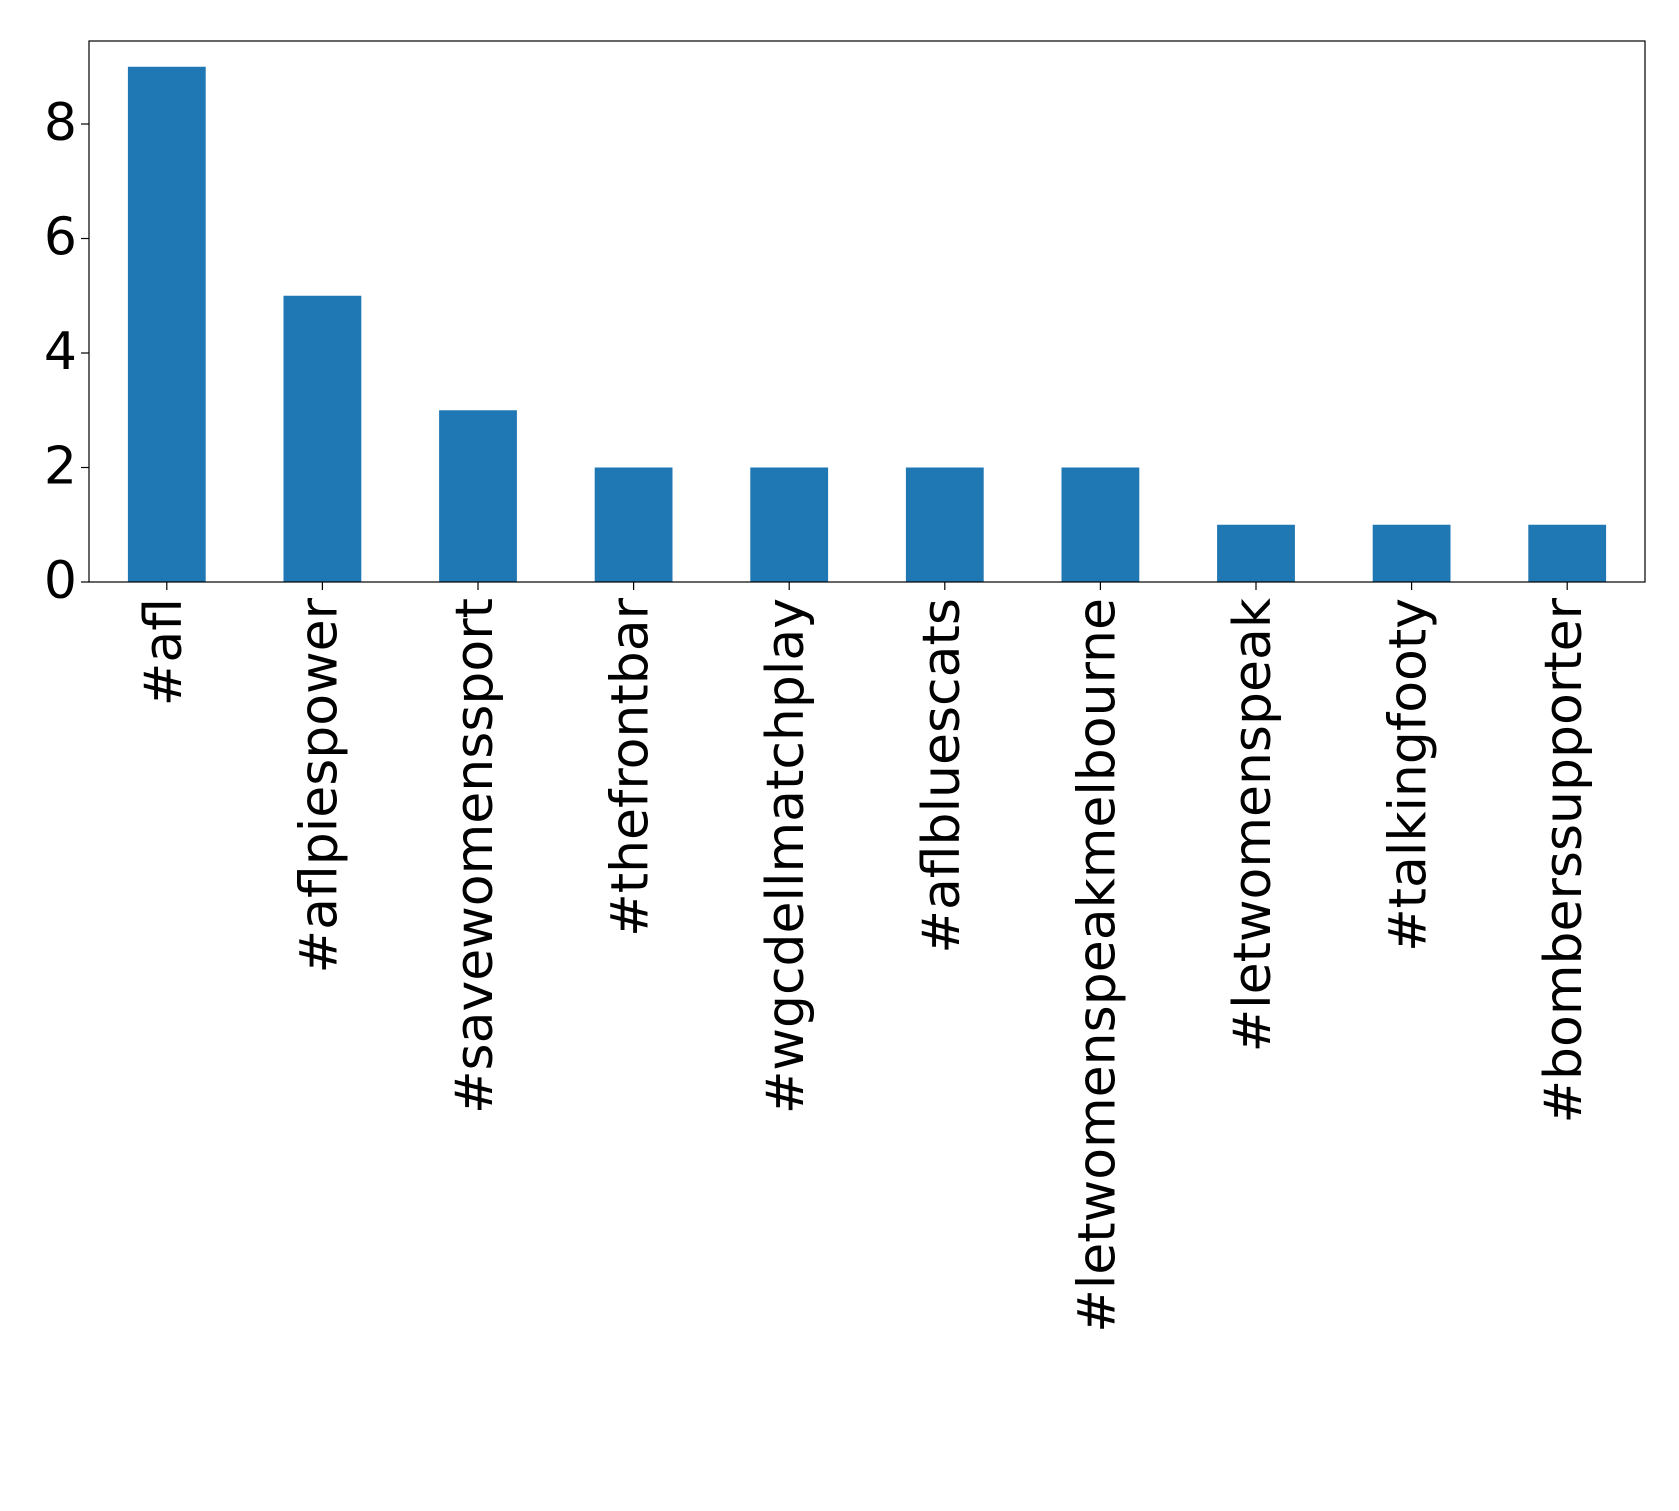  I want to click on x-tick-label: #letwomenspeak, so click(1253, 825).